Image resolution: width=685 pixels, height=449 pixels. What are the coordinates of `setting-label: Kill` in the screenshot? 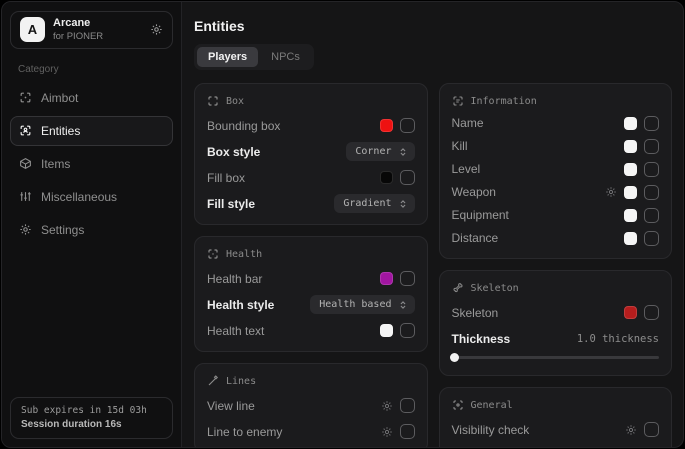 It's located at (459, 146).